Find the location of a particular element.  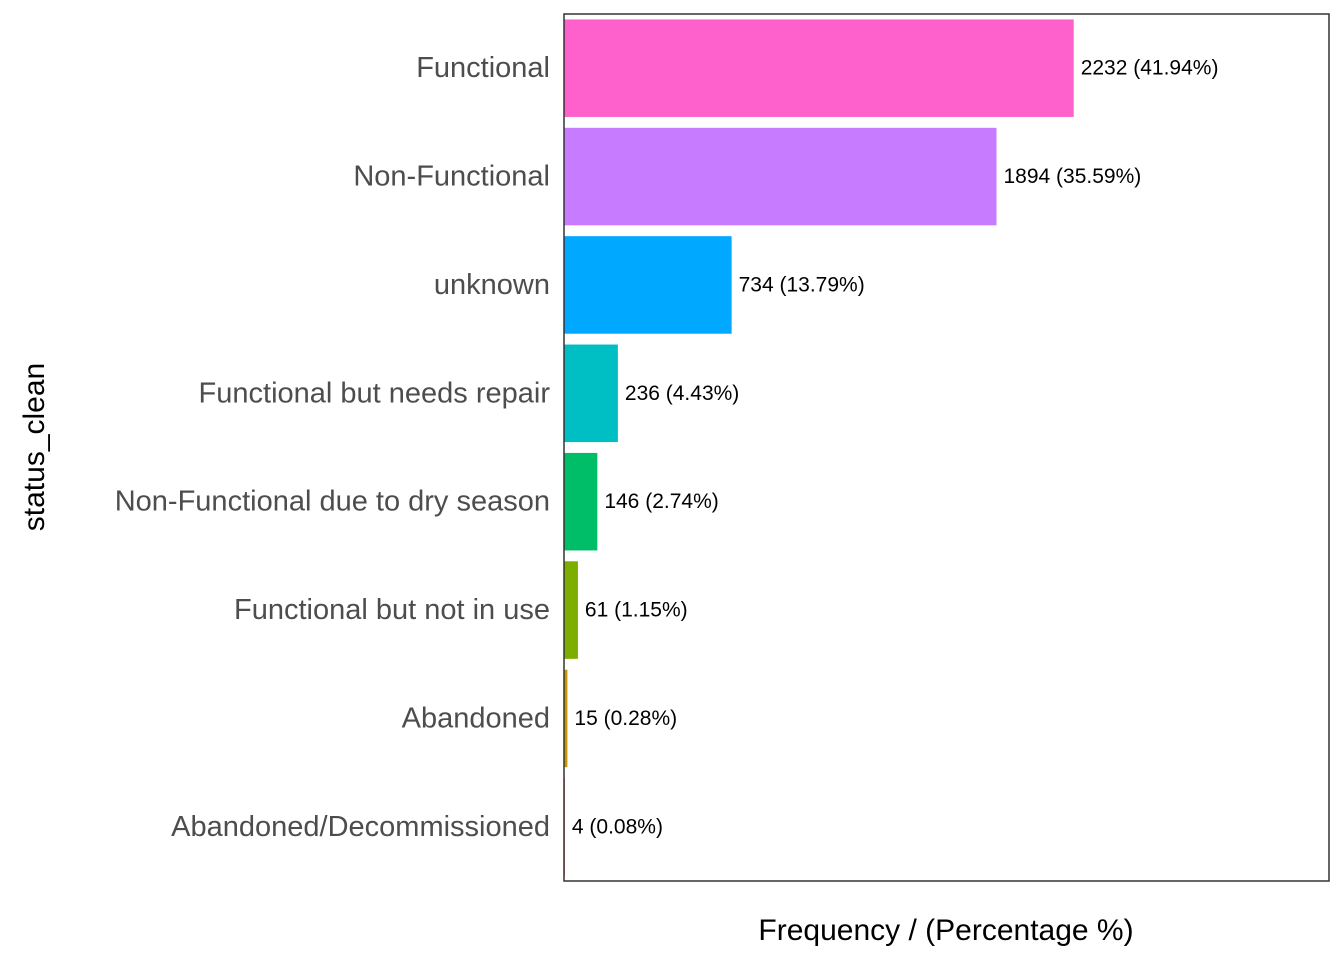

value-label: 1894 (35.59%) is located at coordinates (1073, 176).